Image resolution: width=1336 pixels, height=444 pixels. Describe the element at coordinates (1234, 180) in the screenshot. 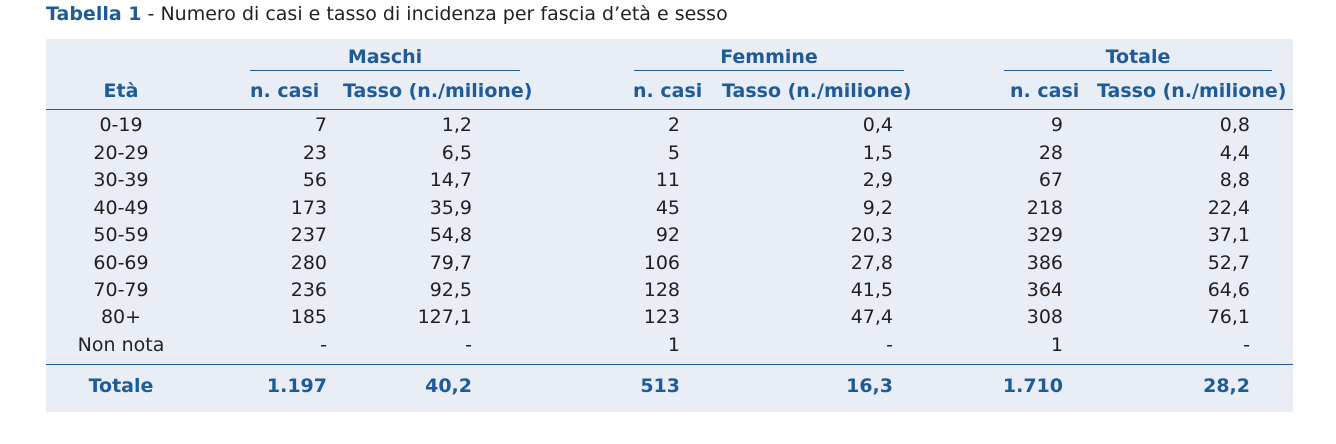

I see `cell-total-rate: 8,8` at that location.